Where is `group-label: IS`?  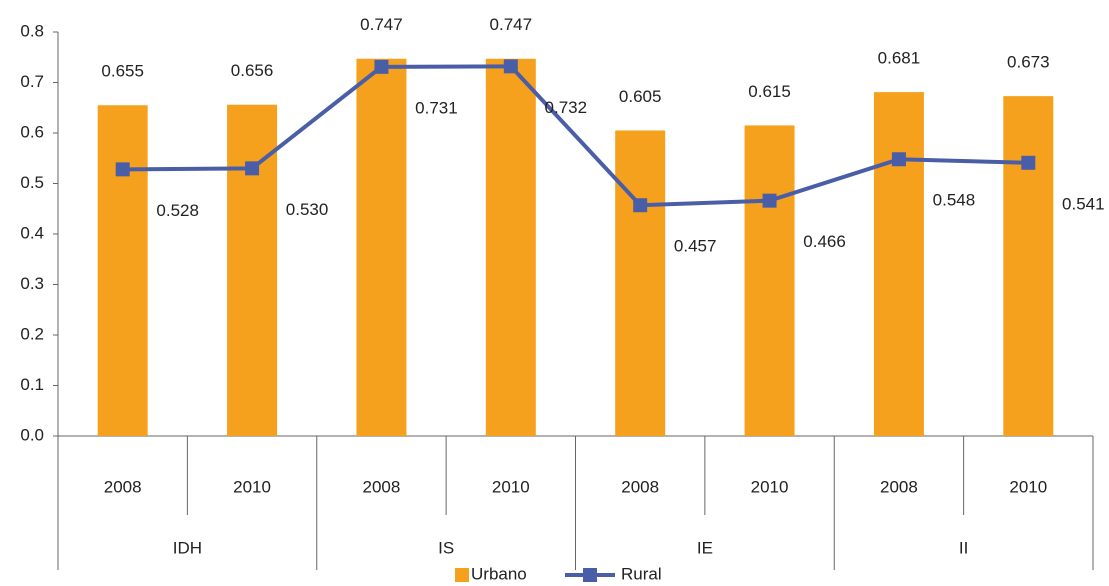 group-label: IS is located at coordinates (446, 547).